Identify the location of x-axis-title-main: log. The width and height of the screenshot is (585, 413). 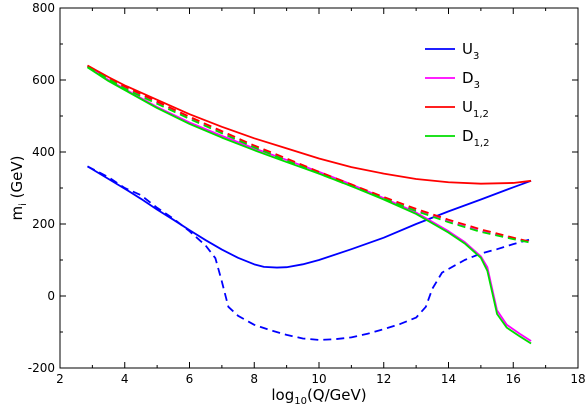
(282, 395).